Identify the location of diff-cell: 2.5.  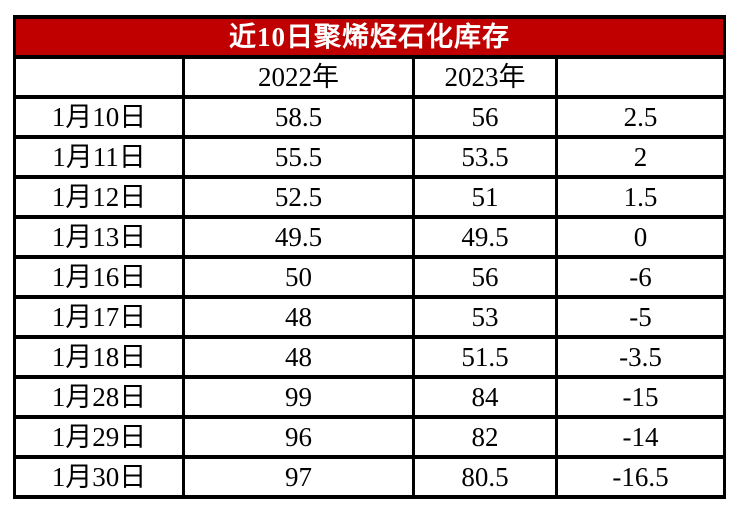
(640, 117).